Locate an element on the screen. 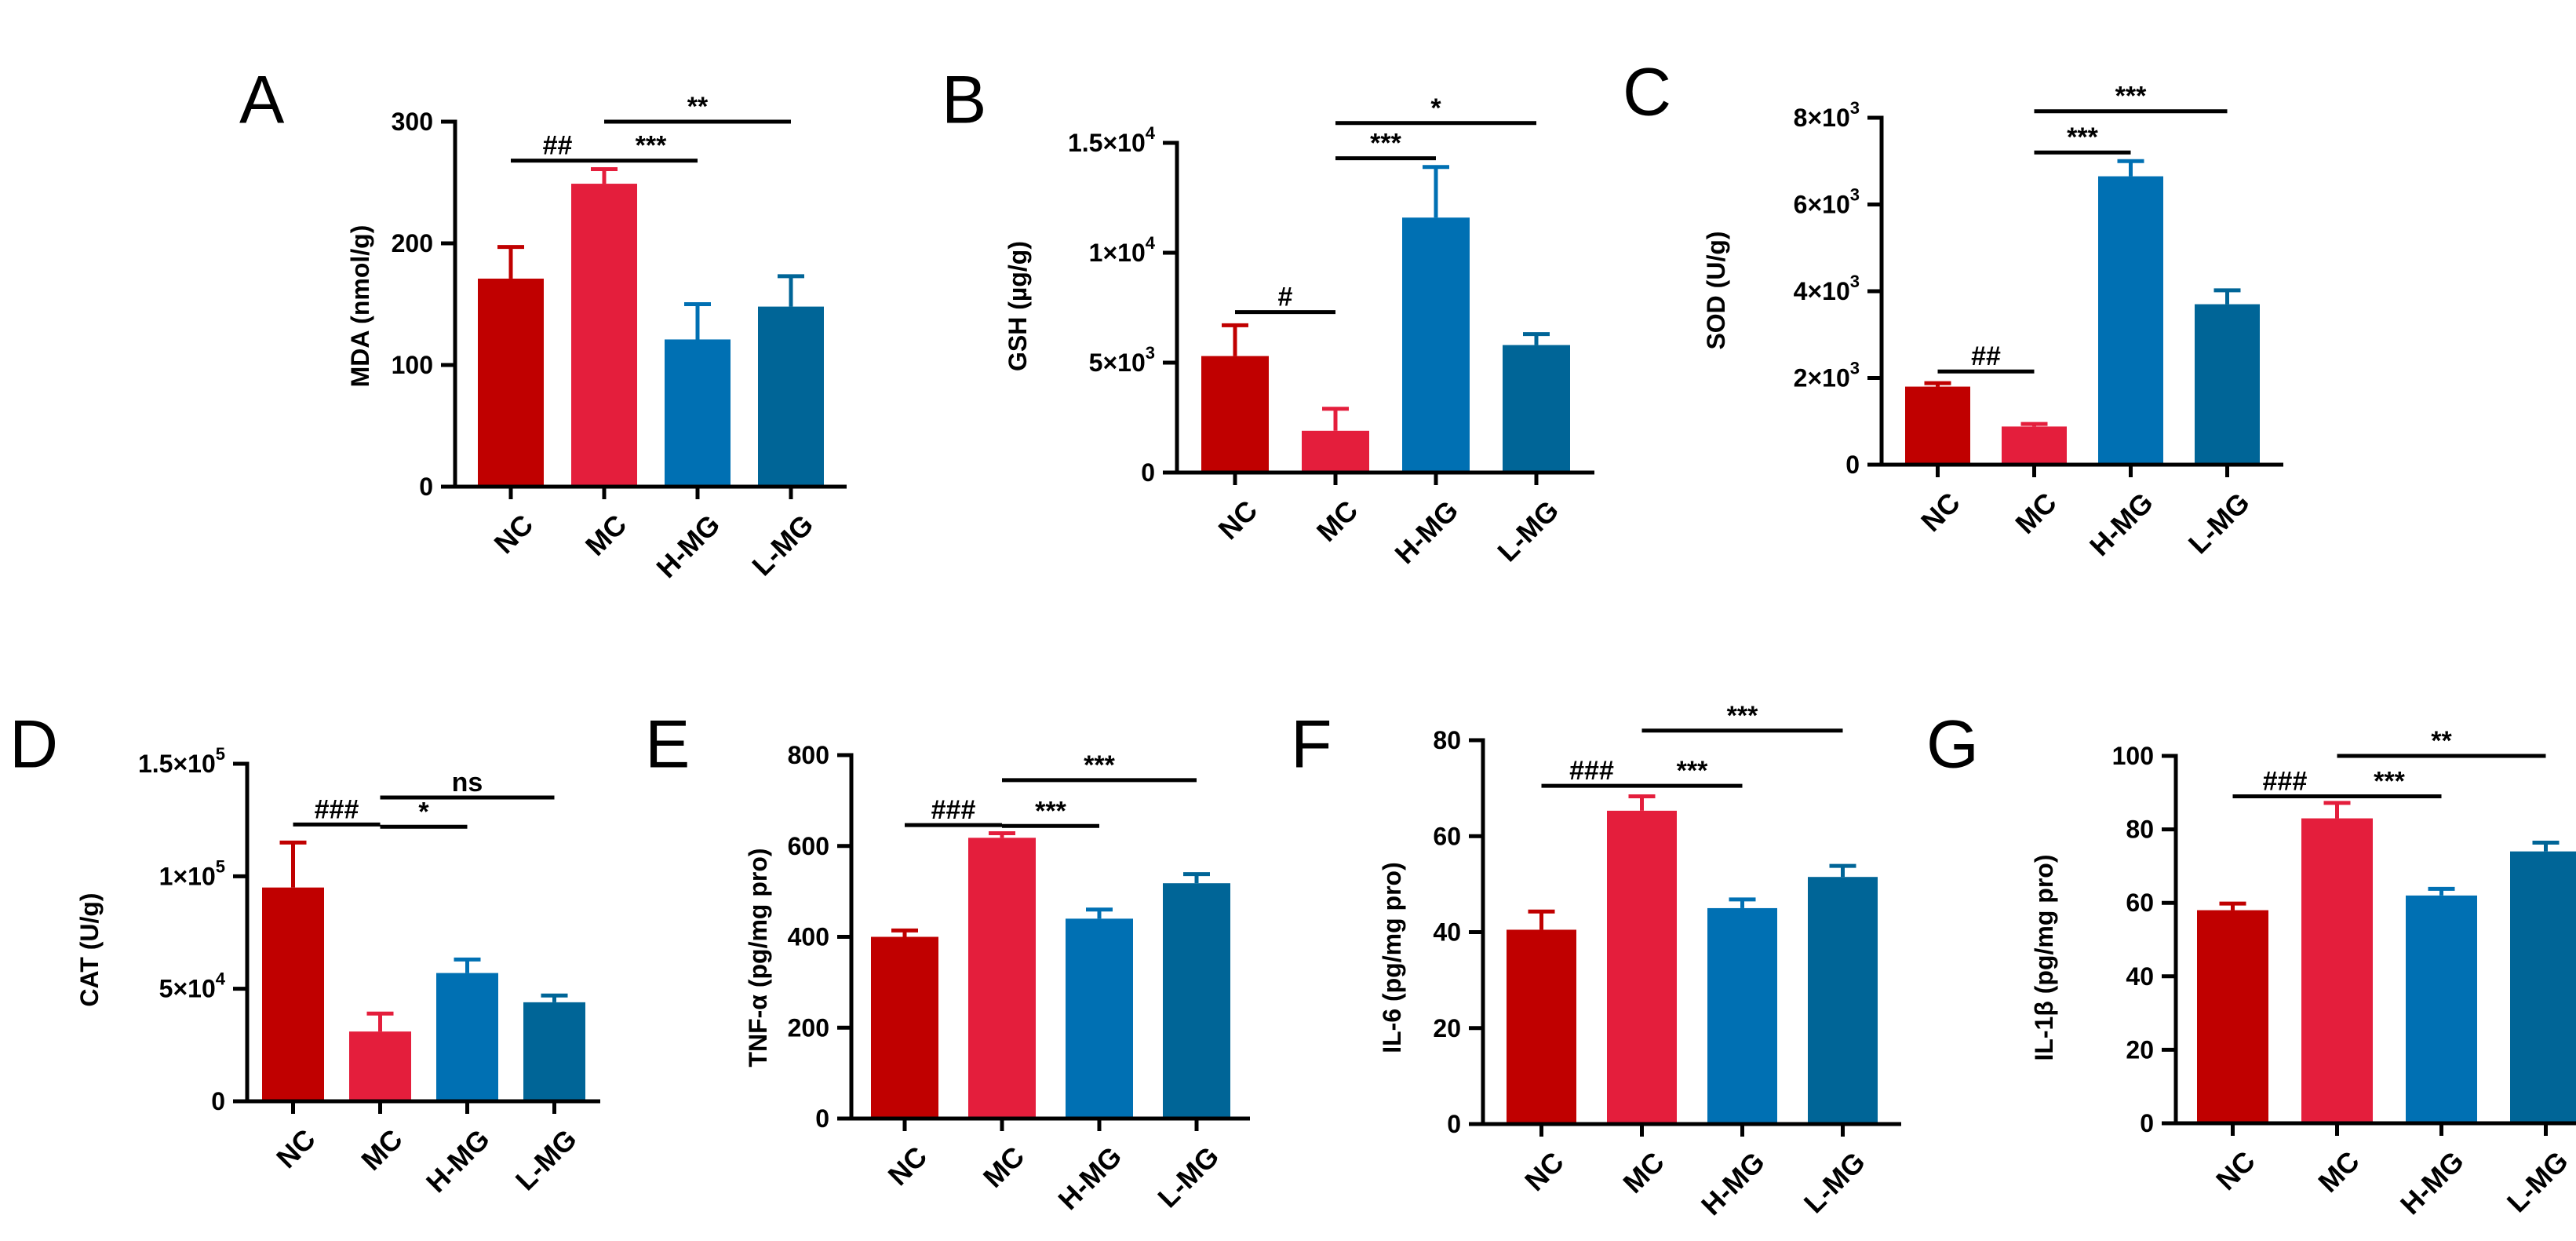  significance-label-F: ### is located at coordinates (1591, 771).